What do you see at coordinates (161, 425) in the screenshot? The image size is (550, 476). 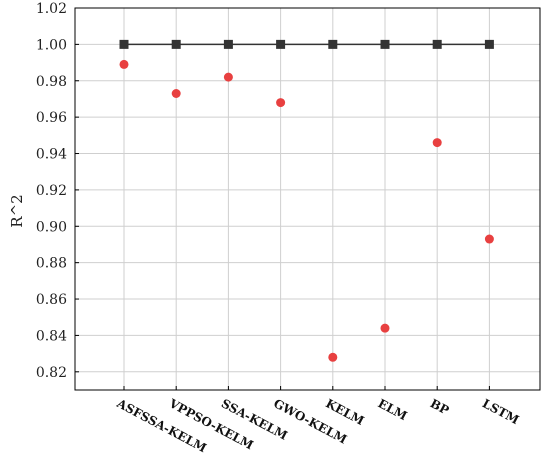 I see `x-tick-label: ASFSSA-KELM` at bounding box center [161, 425].